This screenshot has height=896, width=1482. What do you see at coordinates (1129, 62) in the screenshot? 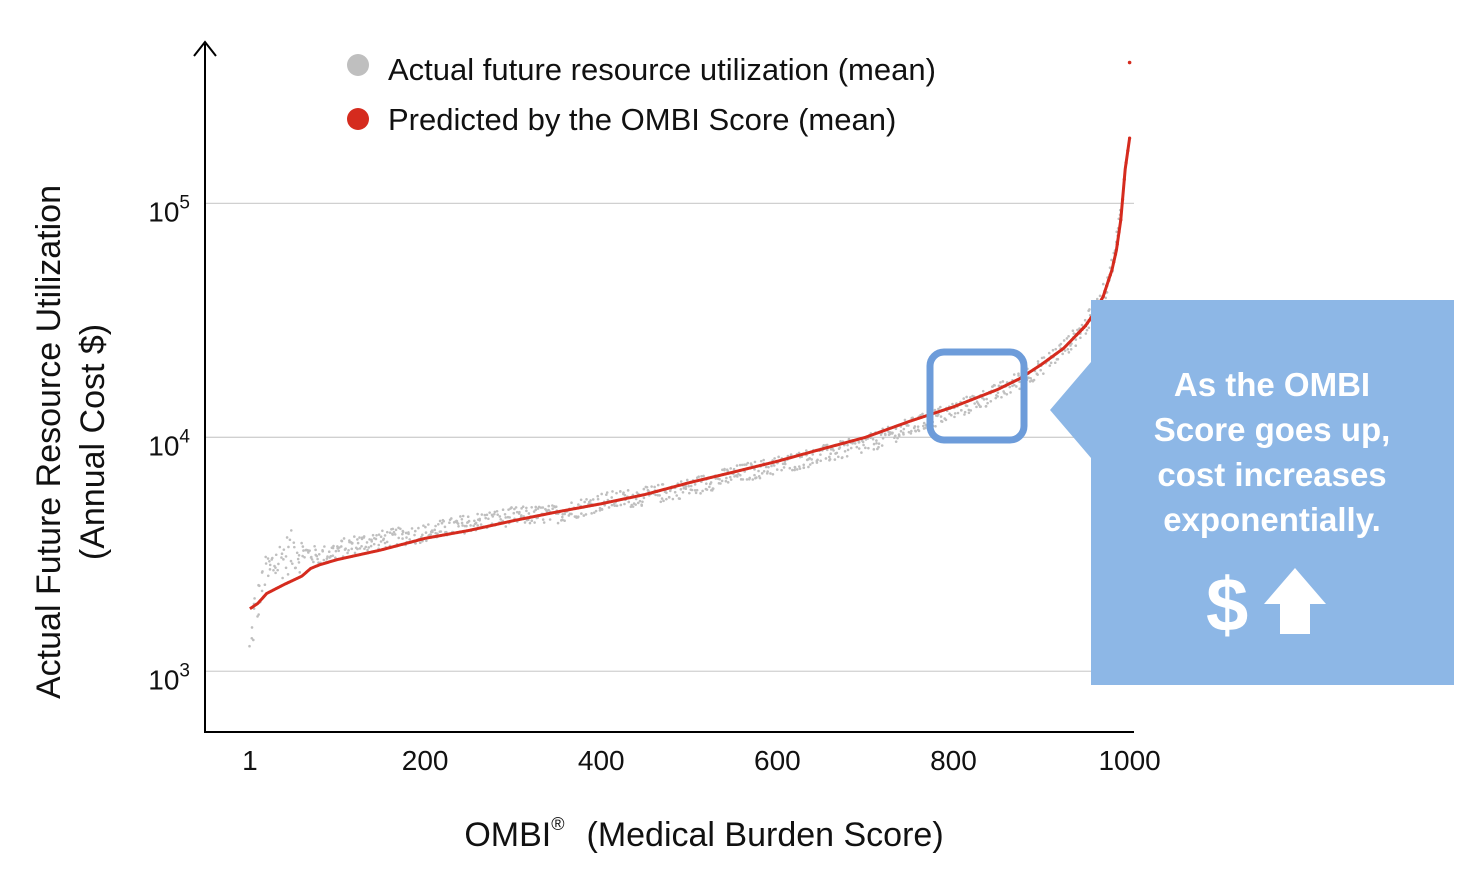
I see `outlier-point` at bounding box center [1129, 62].